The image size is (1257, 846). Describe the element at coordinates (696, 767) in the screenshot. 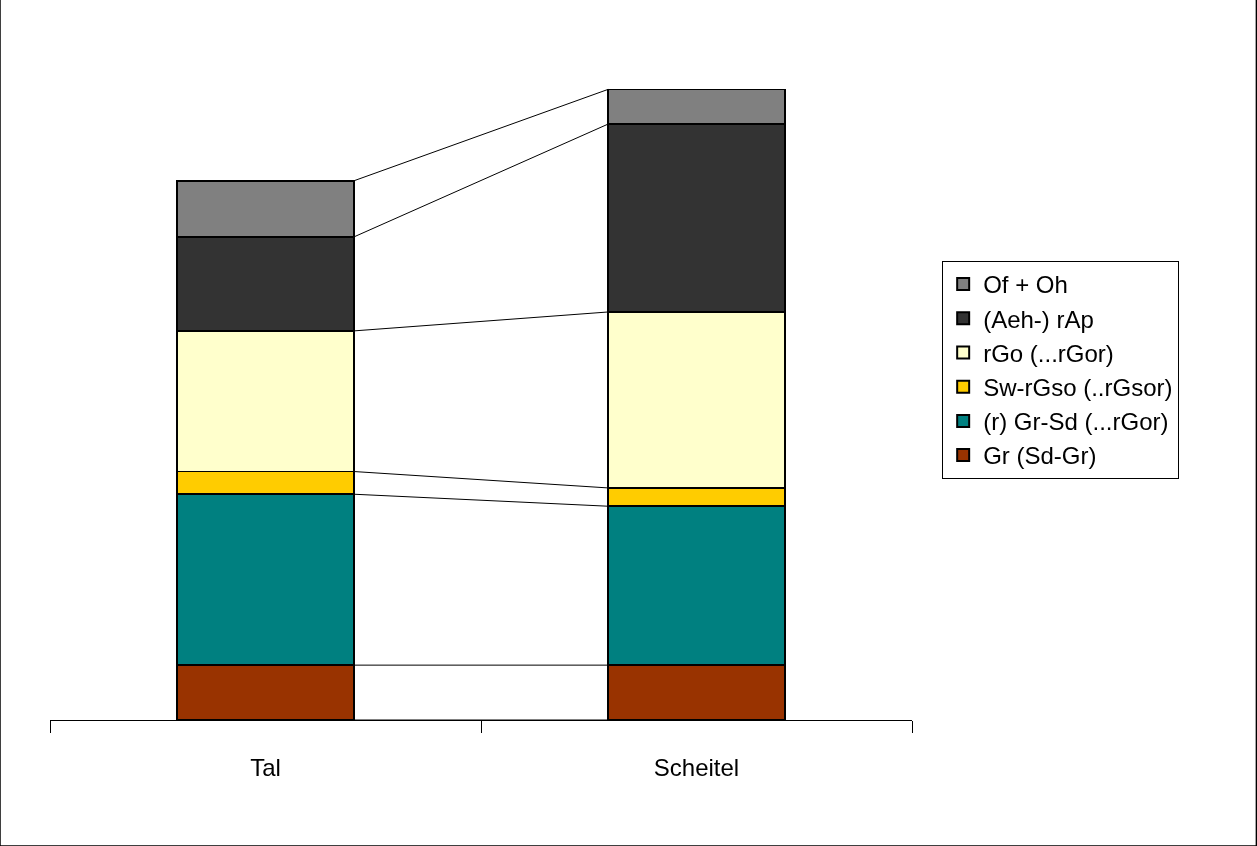

I see `x-tick-label: Scheitel` at that location.